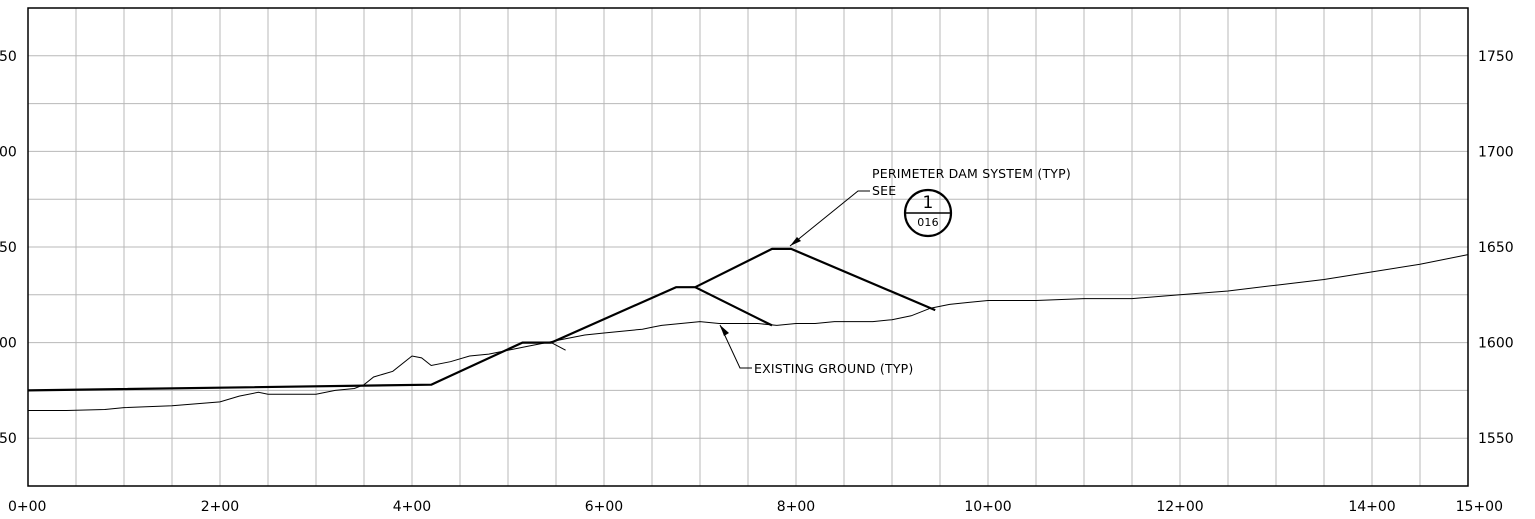  Describe the element at coordinates (1371, 507) in the screenshot. I see `station-tick-label: 14+00` at that location.